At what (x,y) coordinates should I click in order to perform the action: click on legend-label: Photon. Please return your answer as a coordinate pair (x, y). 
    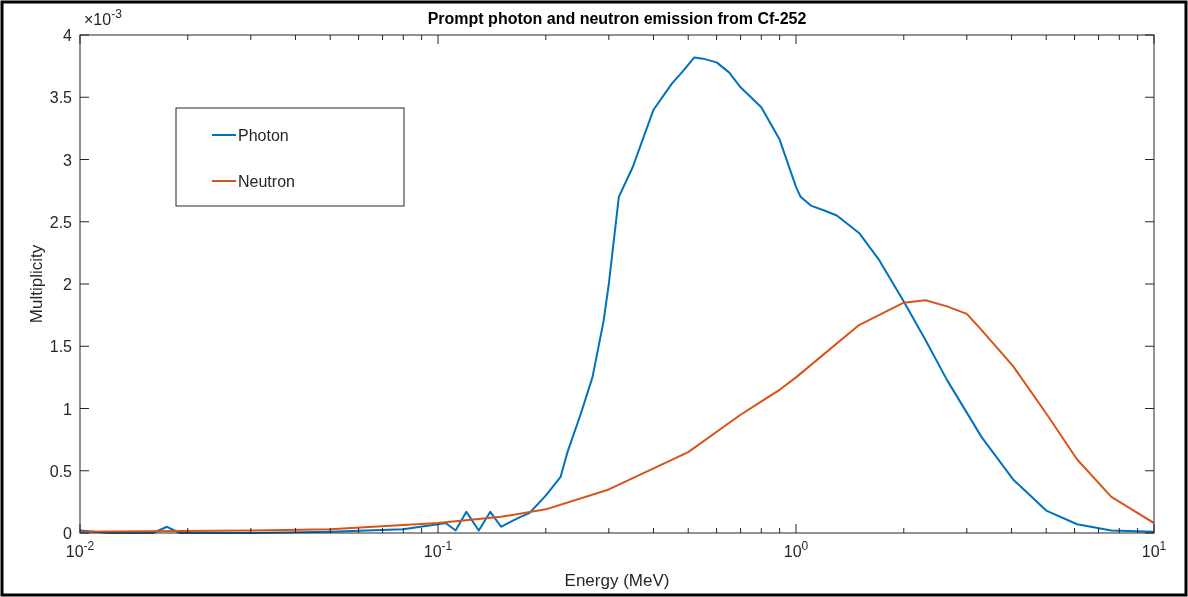
    Looking at the image, I should click on (263, 135).